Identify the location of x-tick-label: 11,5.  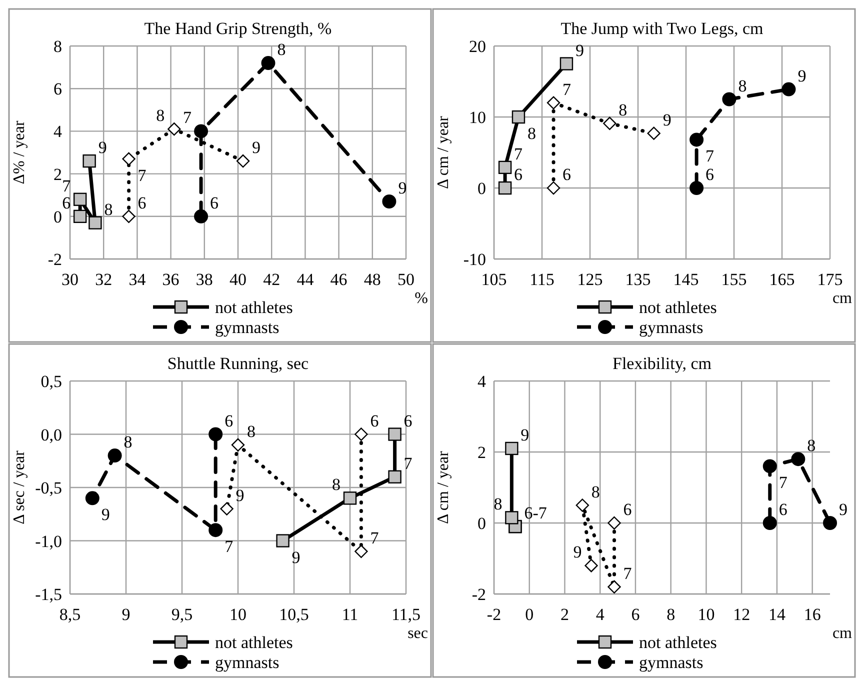
(406, 614).